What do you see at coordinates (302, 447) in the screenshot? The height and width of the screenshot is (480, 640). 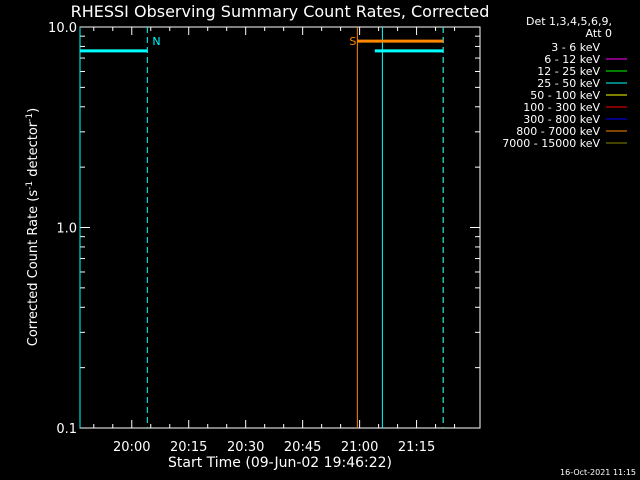 I see `x-tick-label: 20:45` at bounding box center [302, 447].